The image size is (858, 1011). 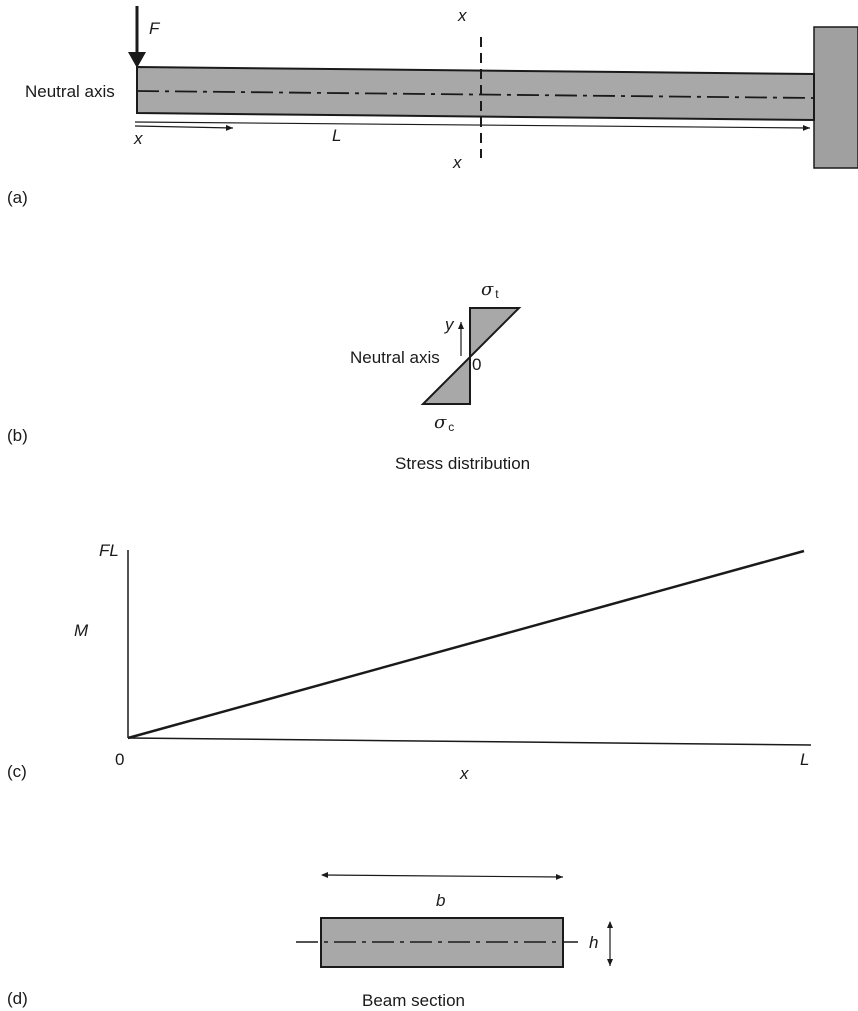 I want to click on section-bottom-label: x, so click(x=457, y=162).